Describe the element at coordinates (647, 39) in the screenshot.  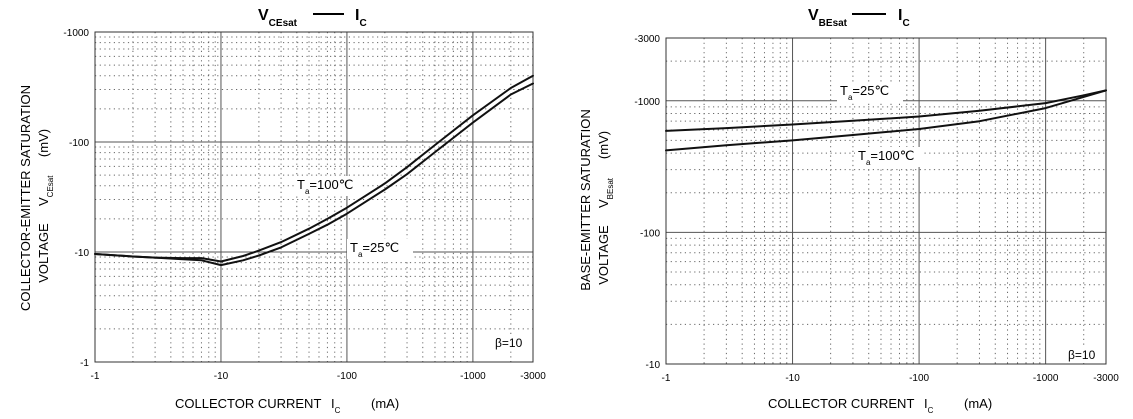
I see `y-tick-label: -3000` at that location.